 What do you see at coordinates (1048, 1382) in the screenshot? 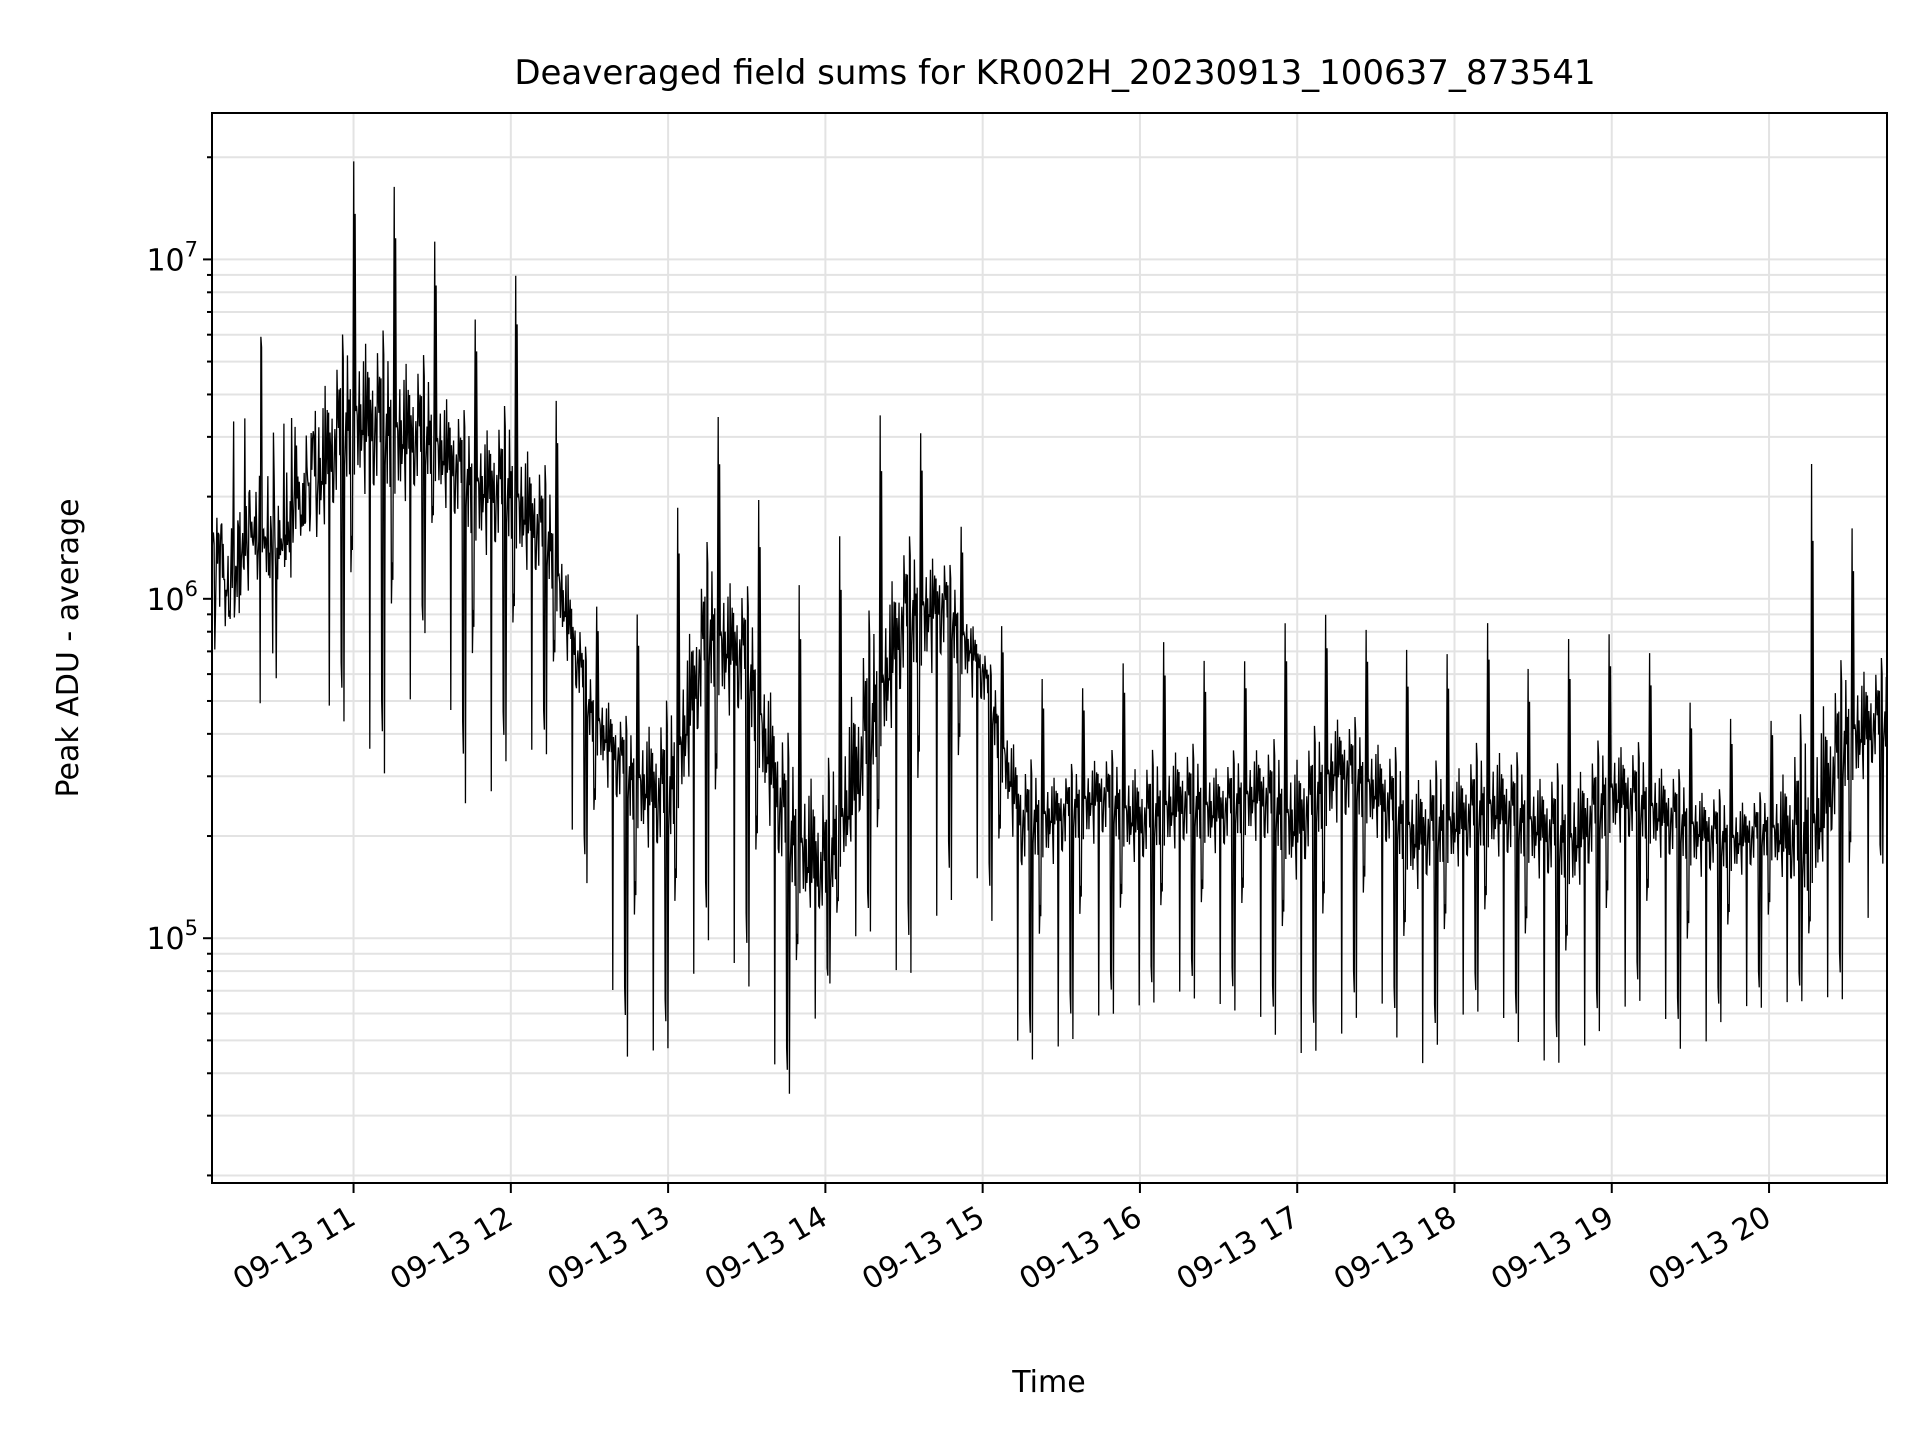
I see `x-axis-label: Time` at bounding box center [1048, 1382].